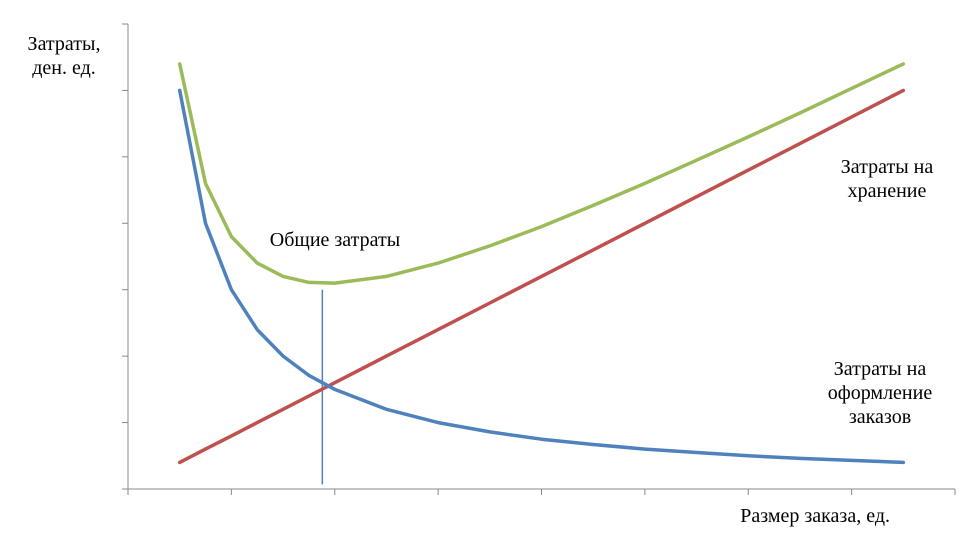 The width and height of the screenshot is (980, 549). I want to click on y-axis-label: Затраты, ден. ед., so click(64, 56).